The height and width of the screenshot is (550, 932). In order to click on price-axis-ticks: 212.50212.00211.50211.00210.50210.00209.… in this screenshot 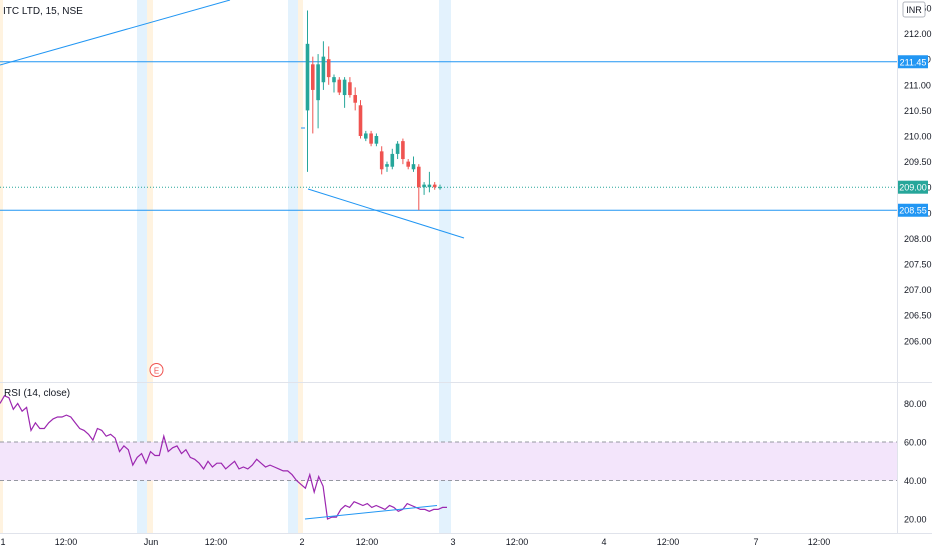, I will do `click(918, 175)`.